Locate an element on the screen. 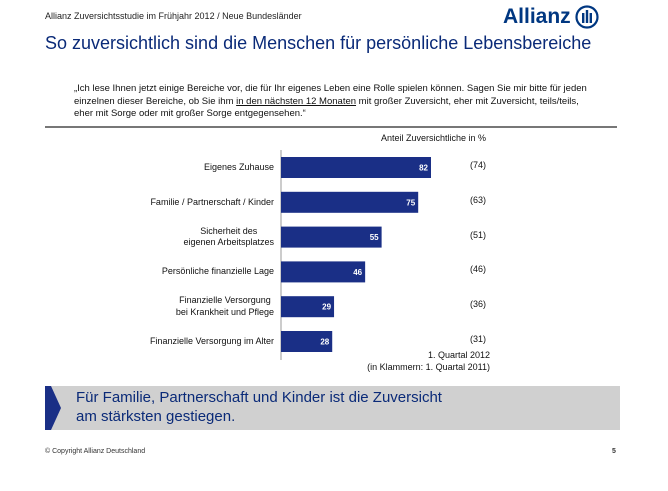 Image resolution: width=668 pixels, height=491 pixels. chevron-right-icon is located at coordinates (53, 408).